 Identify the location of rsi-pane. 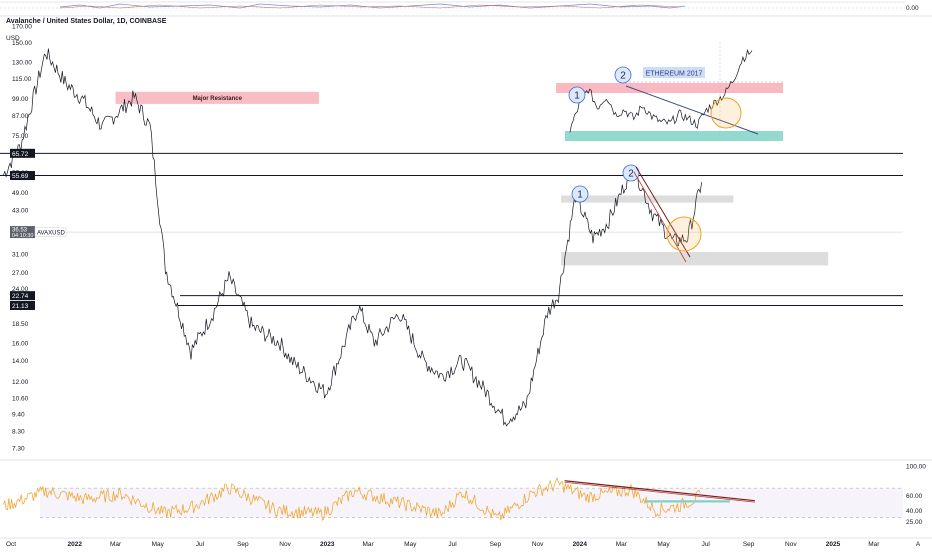
(453, 499).